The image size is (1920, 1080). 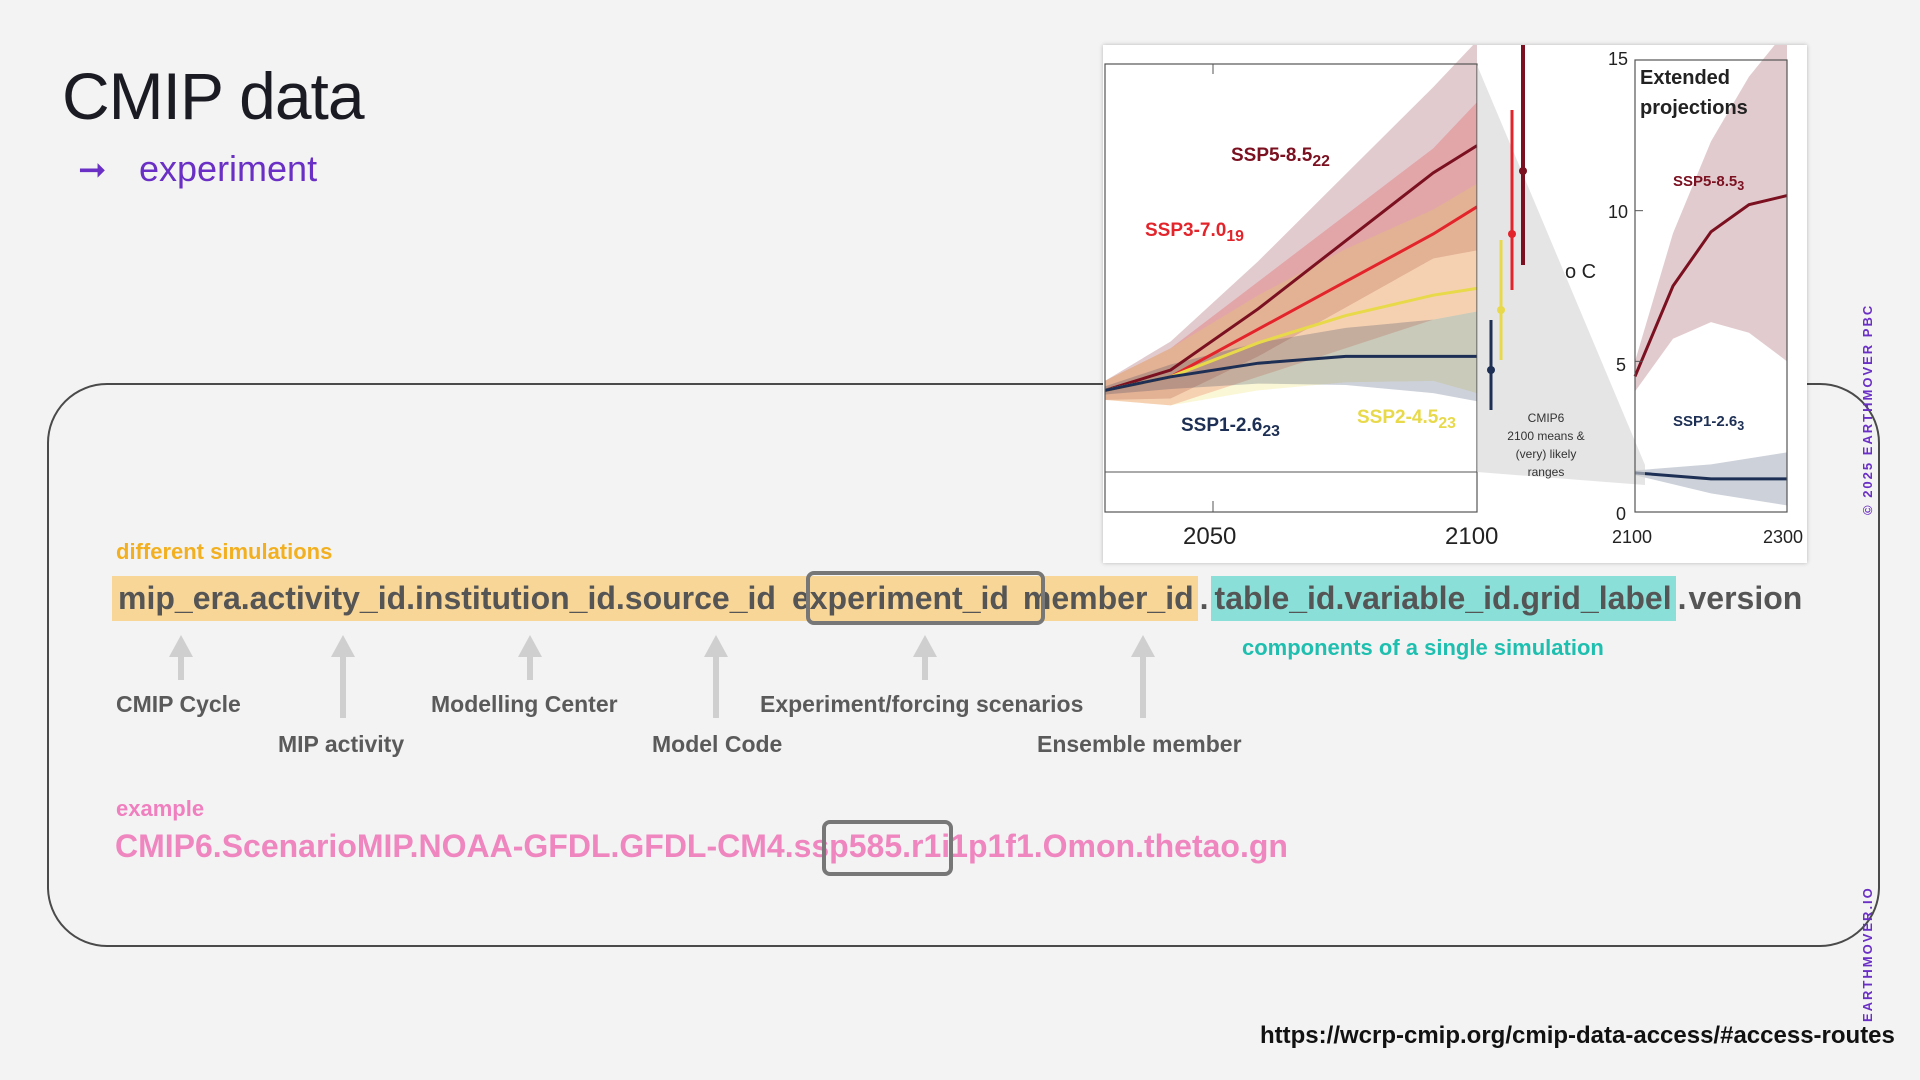 What do you see at coordinates (1694, 93) in the screenshot?
I see `extended-panel-title: Extended projections` at bounding box center [1694, 93].